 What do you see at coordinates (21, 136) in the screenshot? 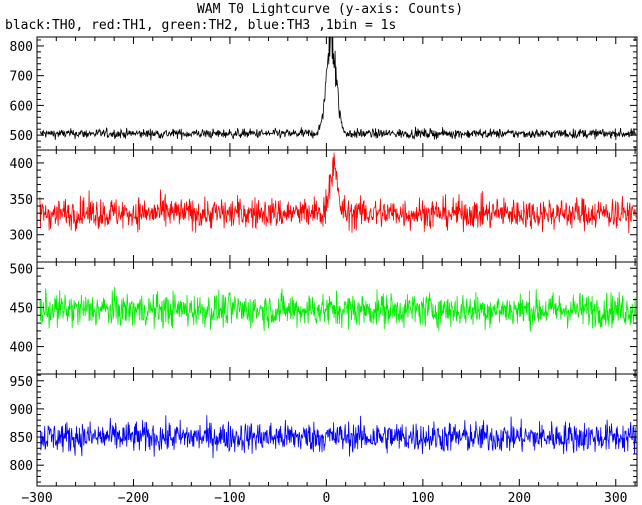
I see `y-tick-label-0: 500` at bounding box center [21, 136].